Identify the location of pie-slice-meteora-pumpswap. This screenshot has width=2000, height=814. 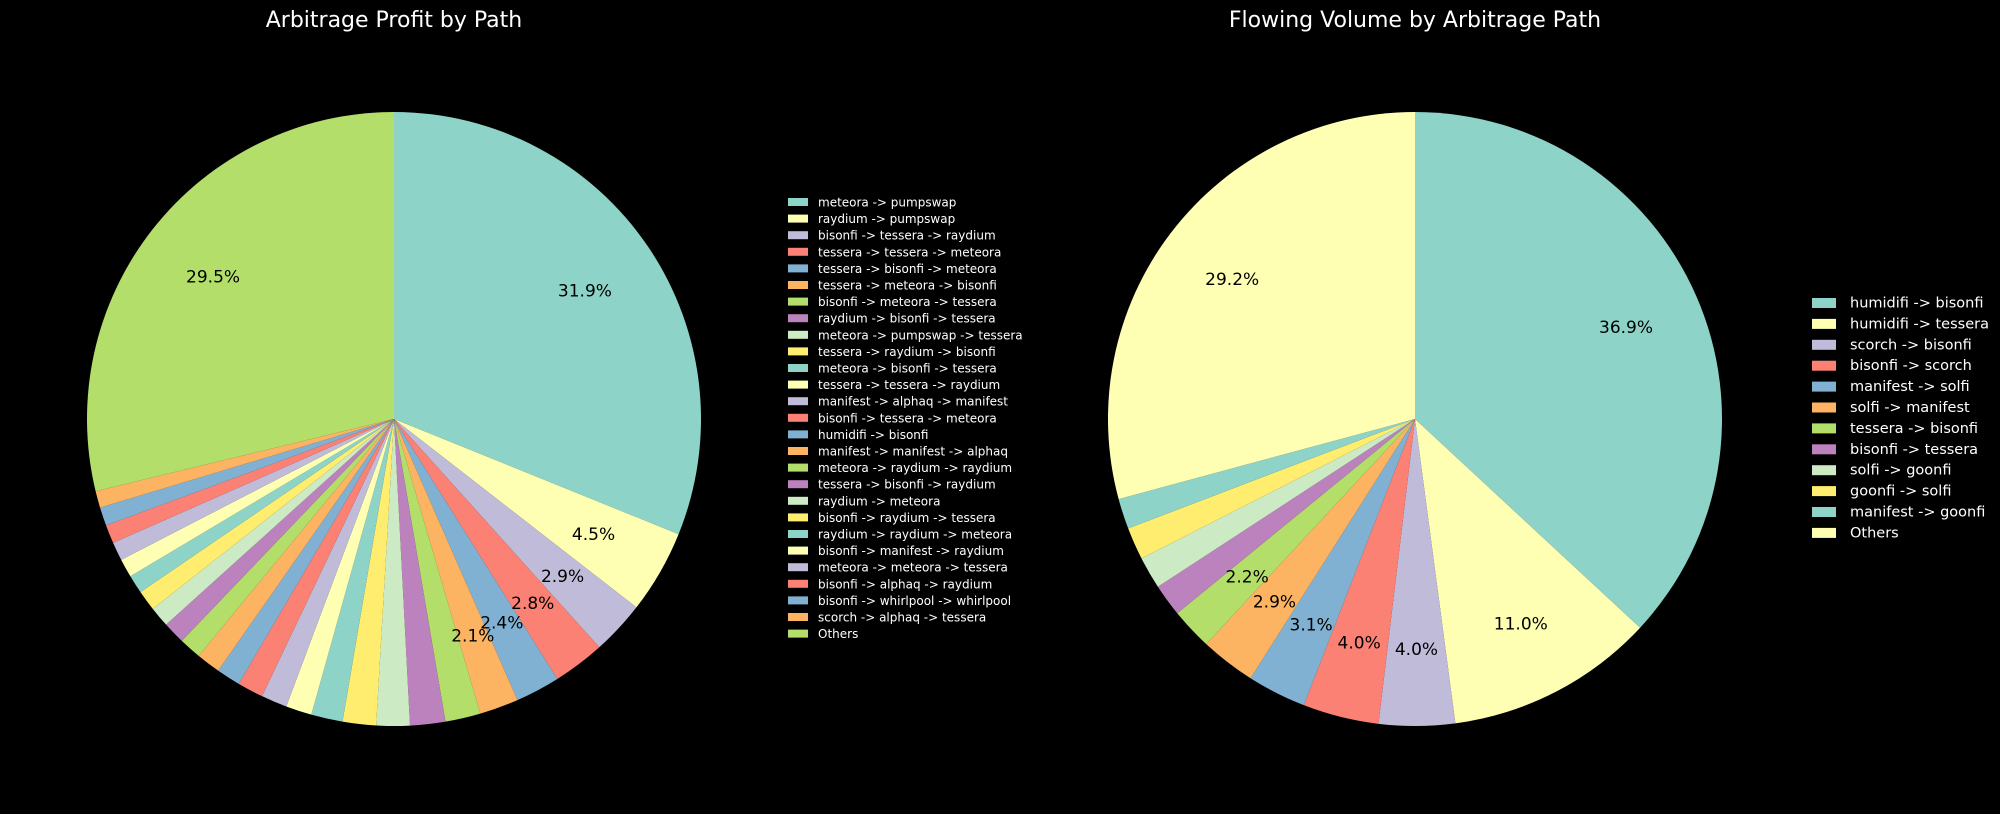
(548, 323).